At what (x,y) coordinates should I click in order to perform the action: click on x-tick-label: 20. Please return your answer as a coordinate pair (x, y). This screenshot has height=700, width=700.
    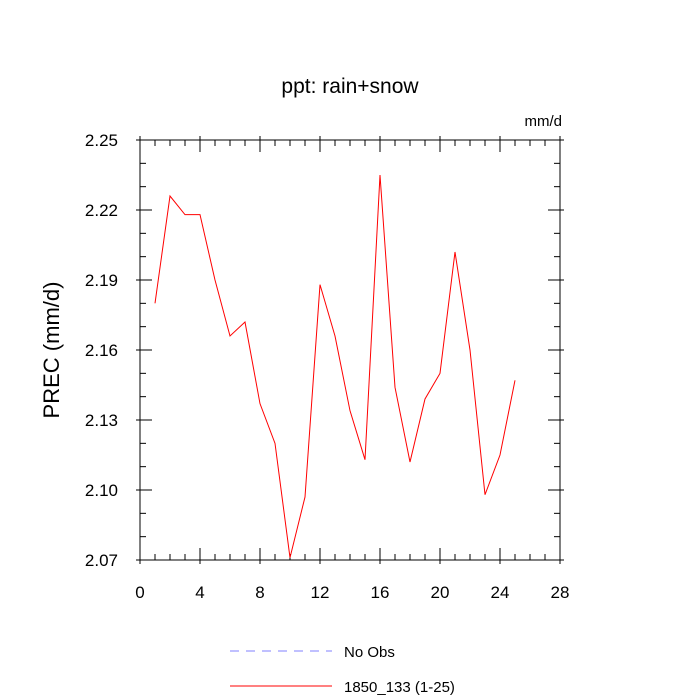
    Looking at the image, I should click on (440, 592).